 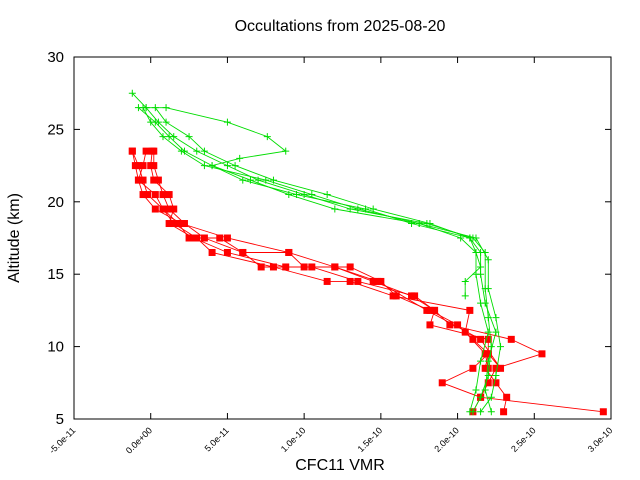 What do you see at coordinates (60, 419) in the screenshot?
I see `y-tick-label: 5` at bounding box center [60, 419].